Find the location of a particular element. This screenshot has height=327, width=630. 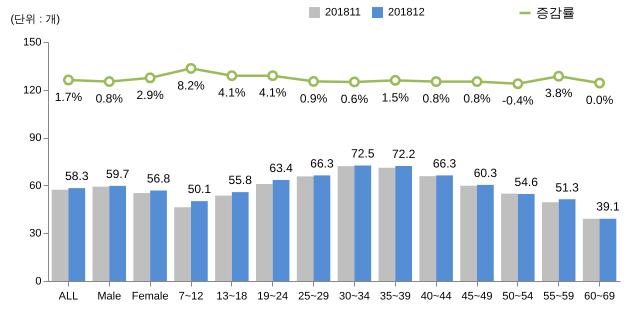

data-label: 72.2 is located at coordinates (404, 153).